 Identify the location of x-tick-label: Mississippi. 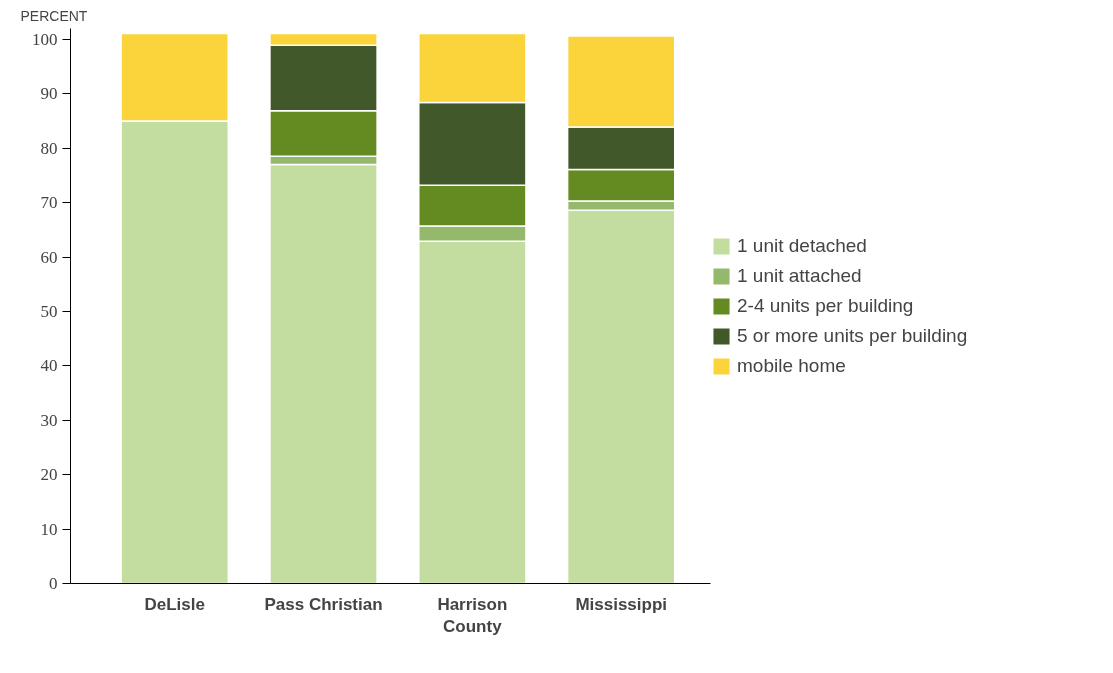
(621, 604).